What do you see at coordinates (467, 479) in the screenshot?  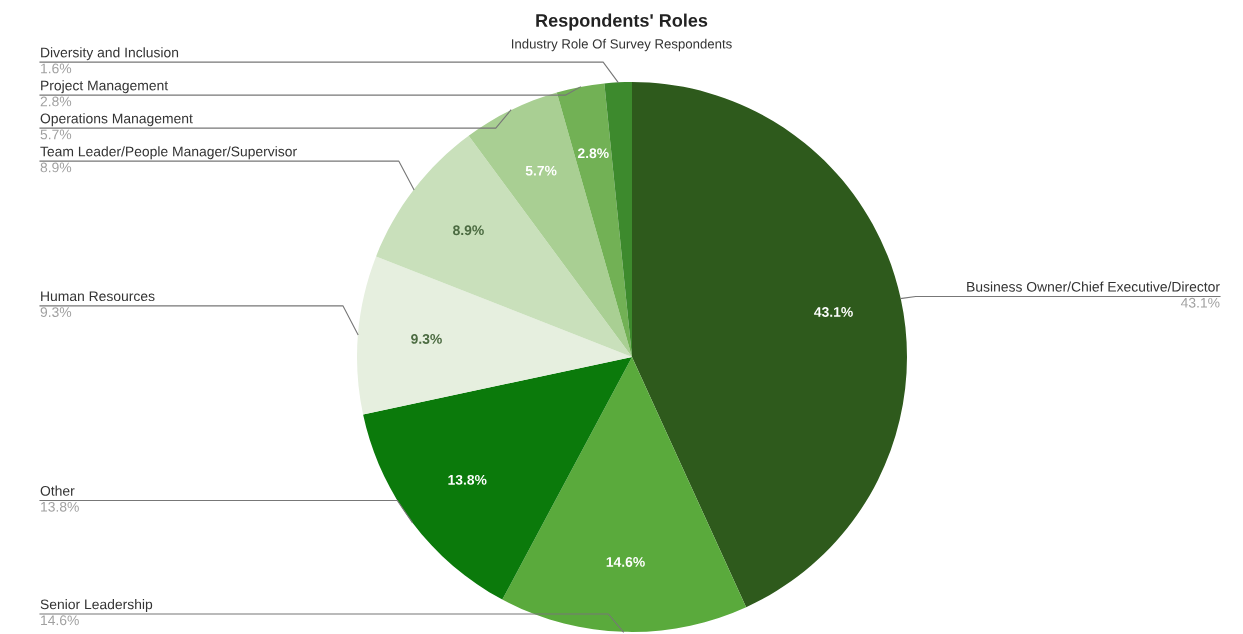 I see `text: 13.8%` at bounding box center [467, 479].